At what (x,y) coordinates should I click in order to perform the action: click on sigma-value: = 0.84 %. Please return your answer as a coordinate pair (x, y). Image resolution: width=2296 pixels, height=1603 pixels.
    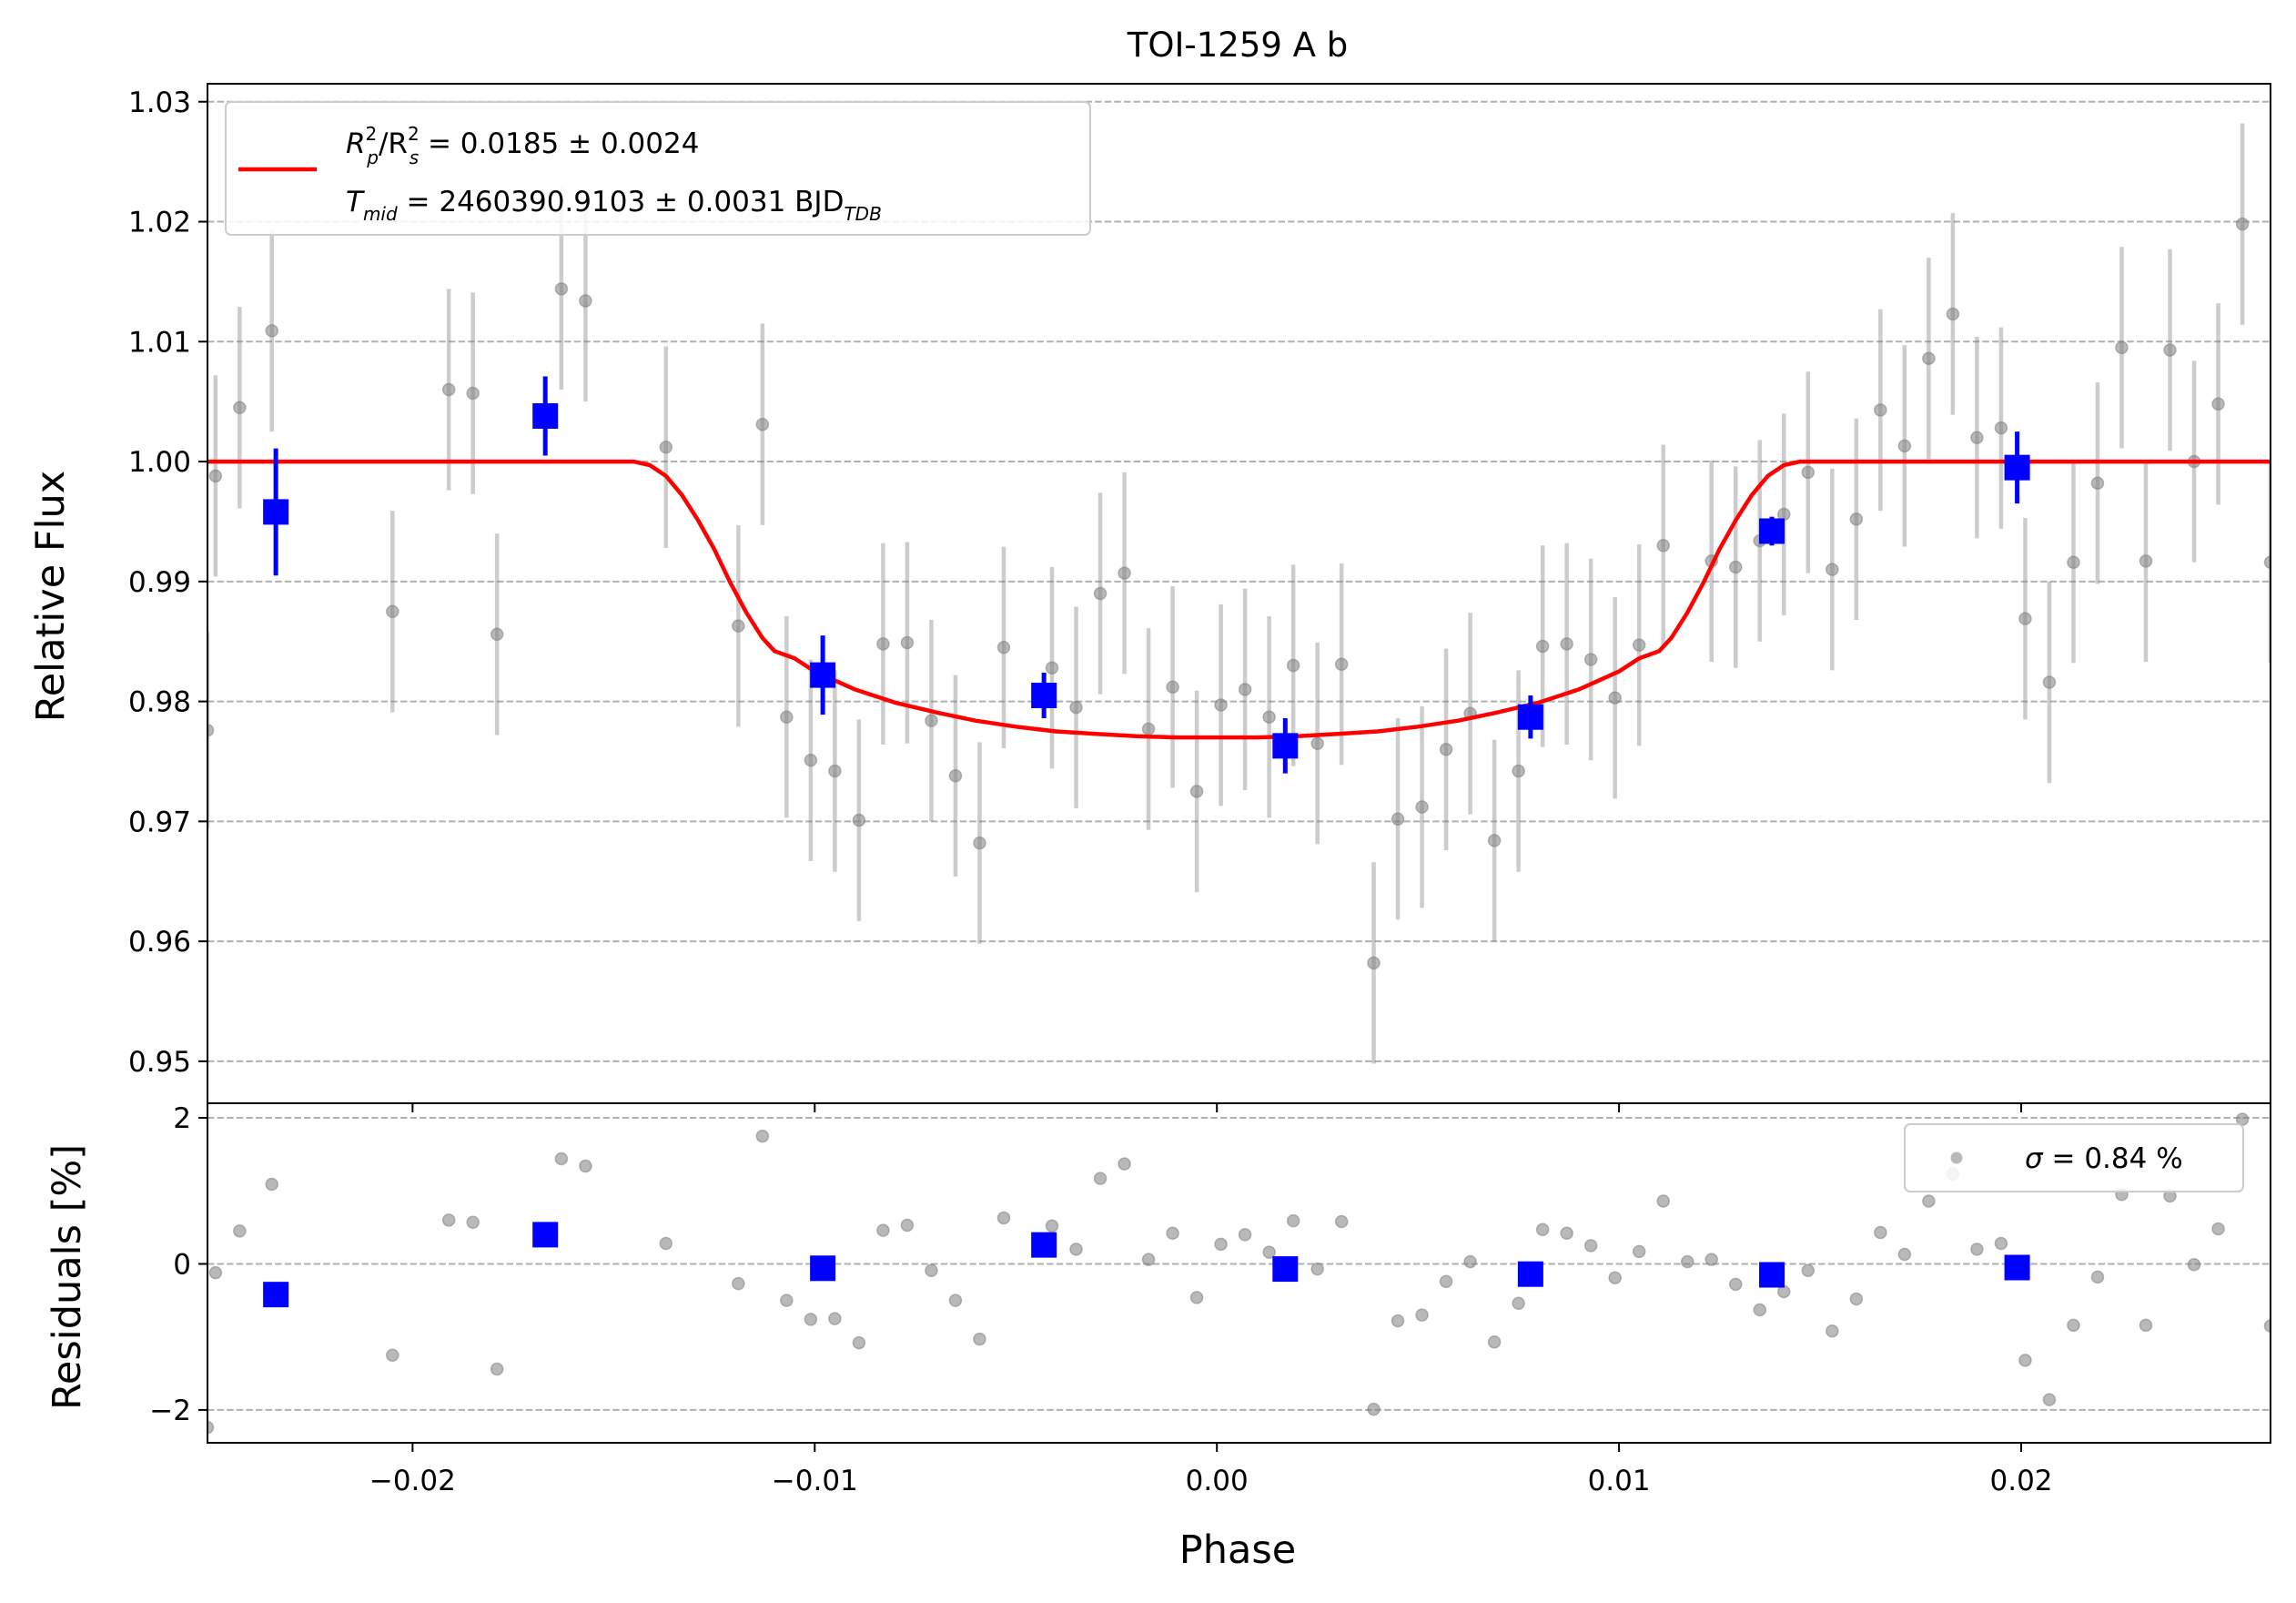
    Looking at the image, I should click on (2113, 1158).